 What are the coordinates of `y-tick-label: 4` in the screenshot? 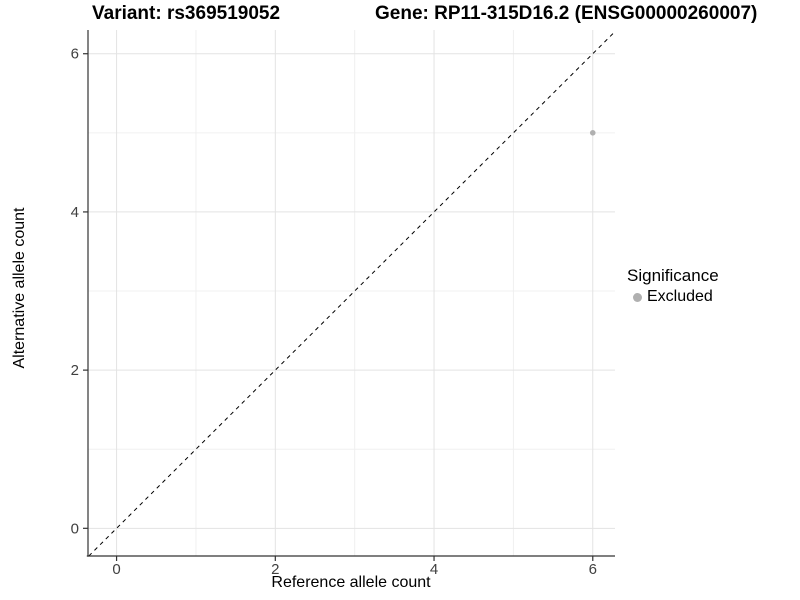 It's located at (75, 212).